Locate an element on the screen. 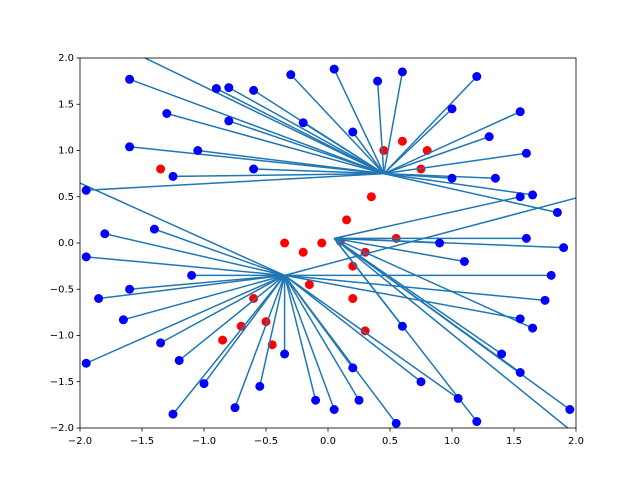 This screenshot has height=484, width=640. x-tick-label: 0.5 is located at coordinates (390, 441).